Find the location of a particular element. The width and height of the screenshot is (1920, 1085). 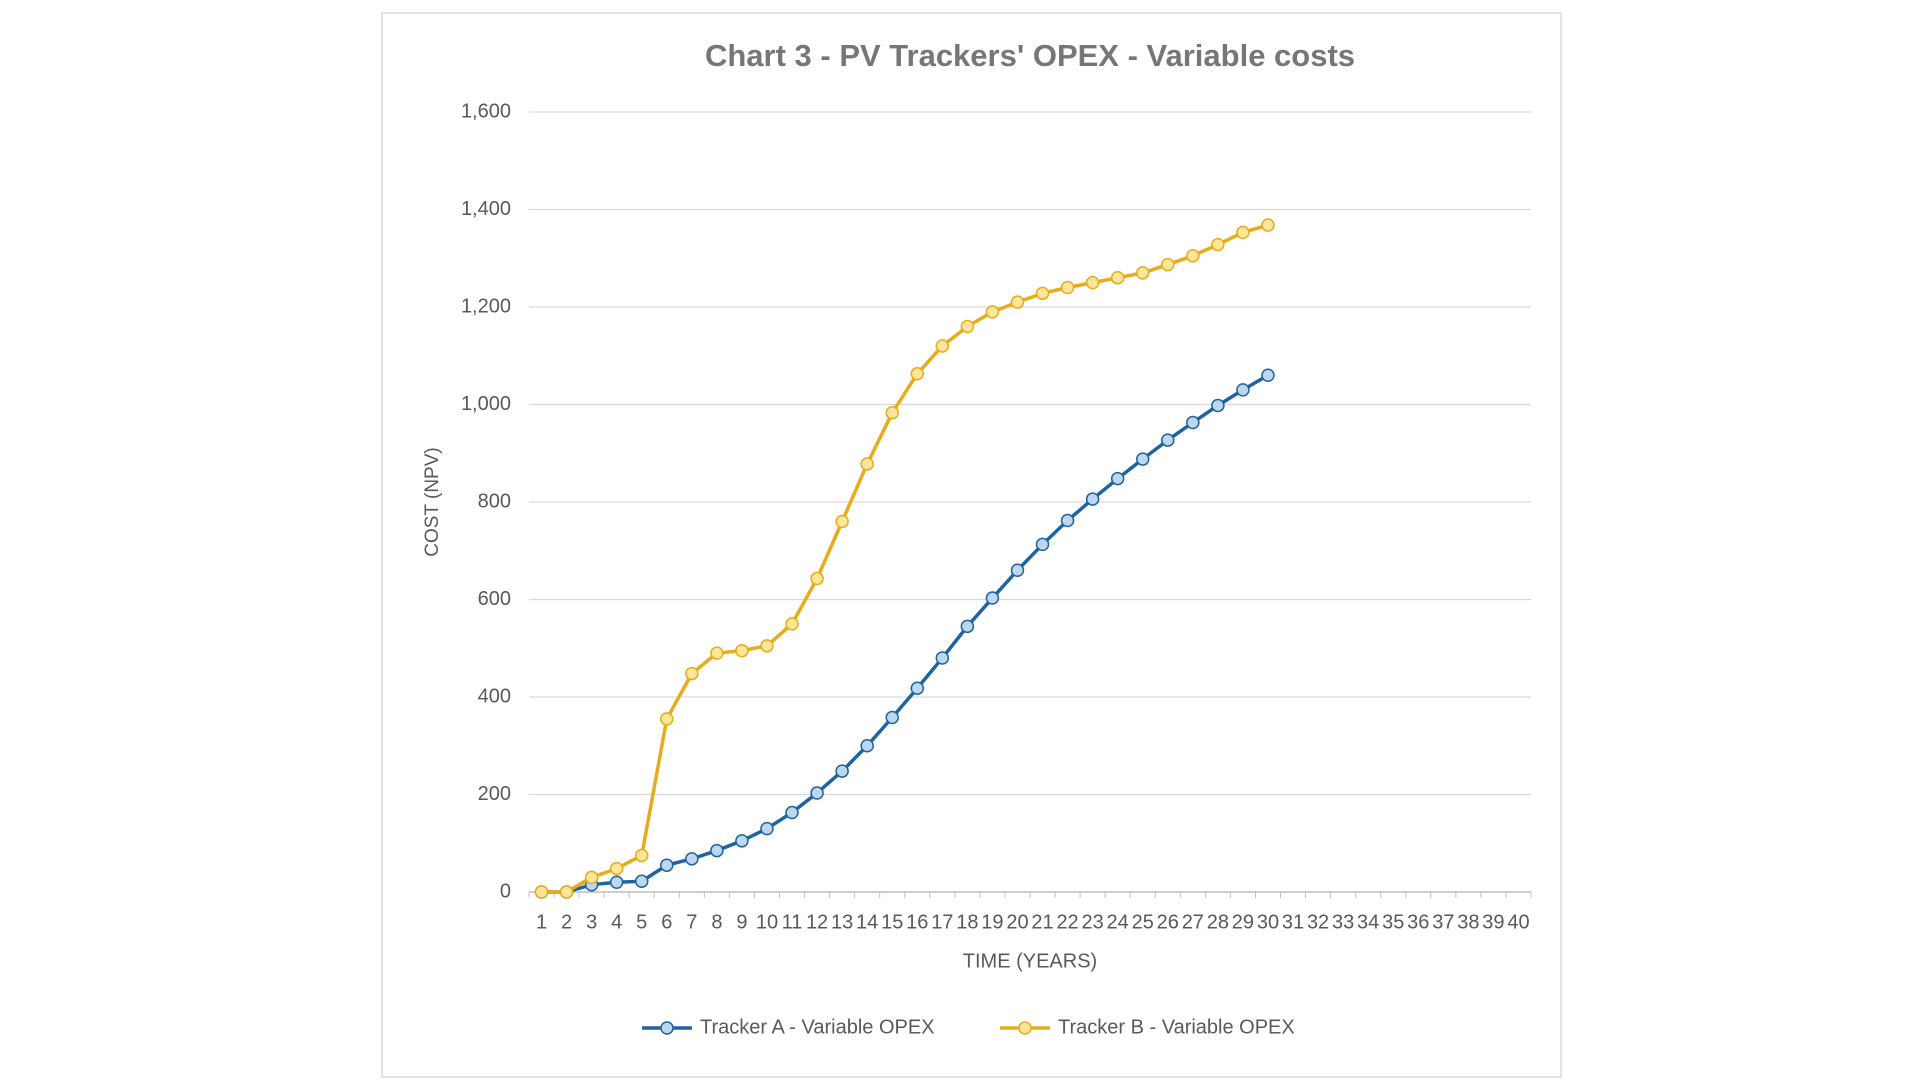

x-tick-label: 29 is located at coordinates (1243, 922).